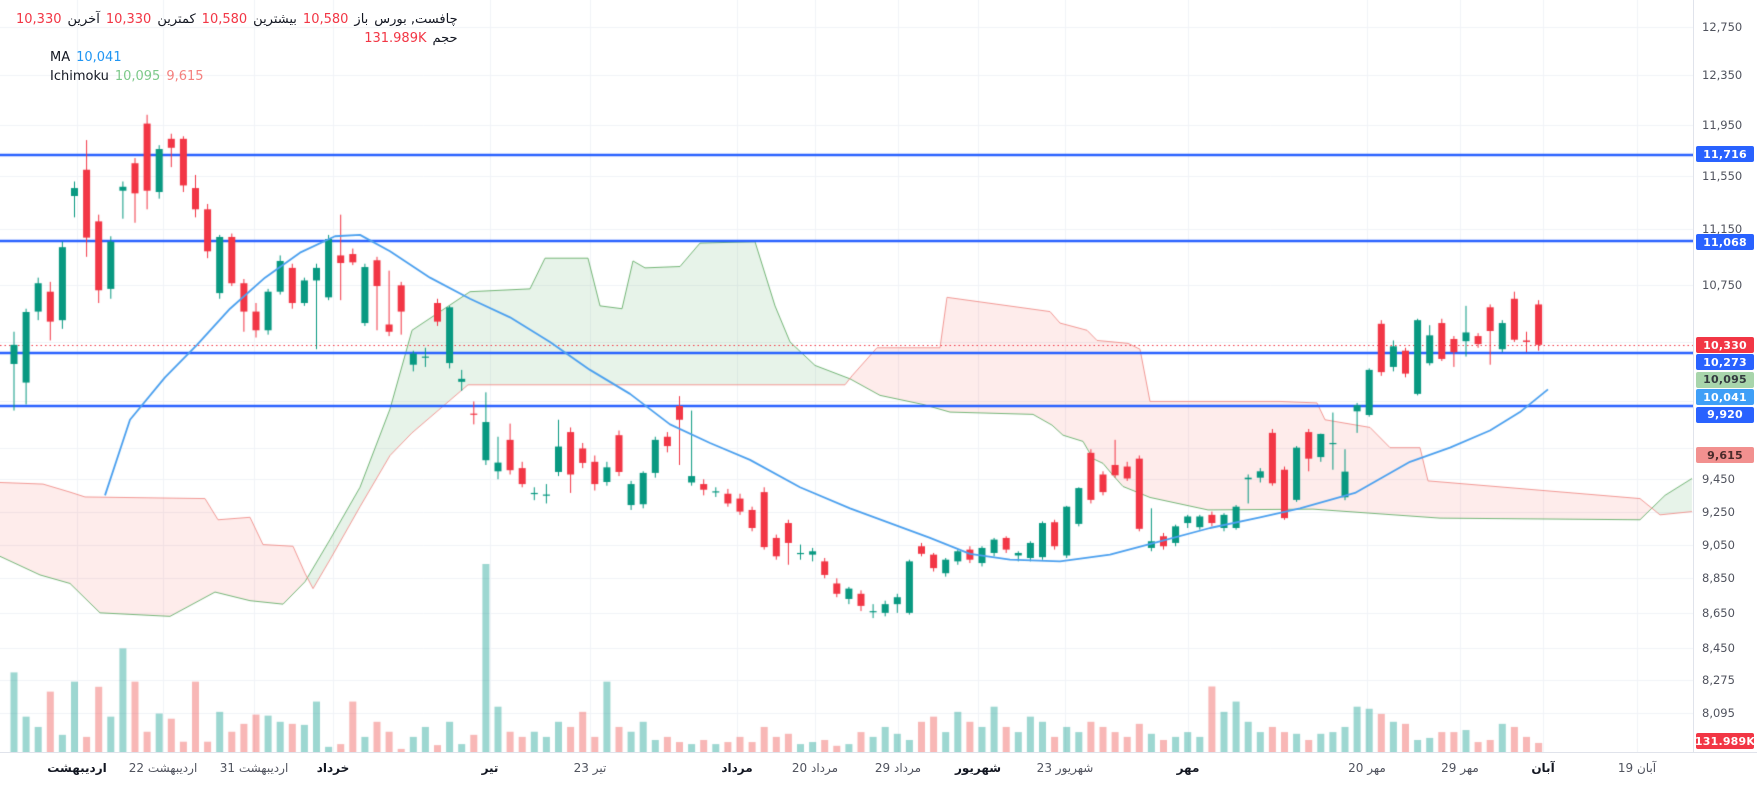 The height and width of the screenshot is (790, 1757). Describe the element at coordinates (333, 768) in the screenshot. I see `time-label: خرداد` at that location.